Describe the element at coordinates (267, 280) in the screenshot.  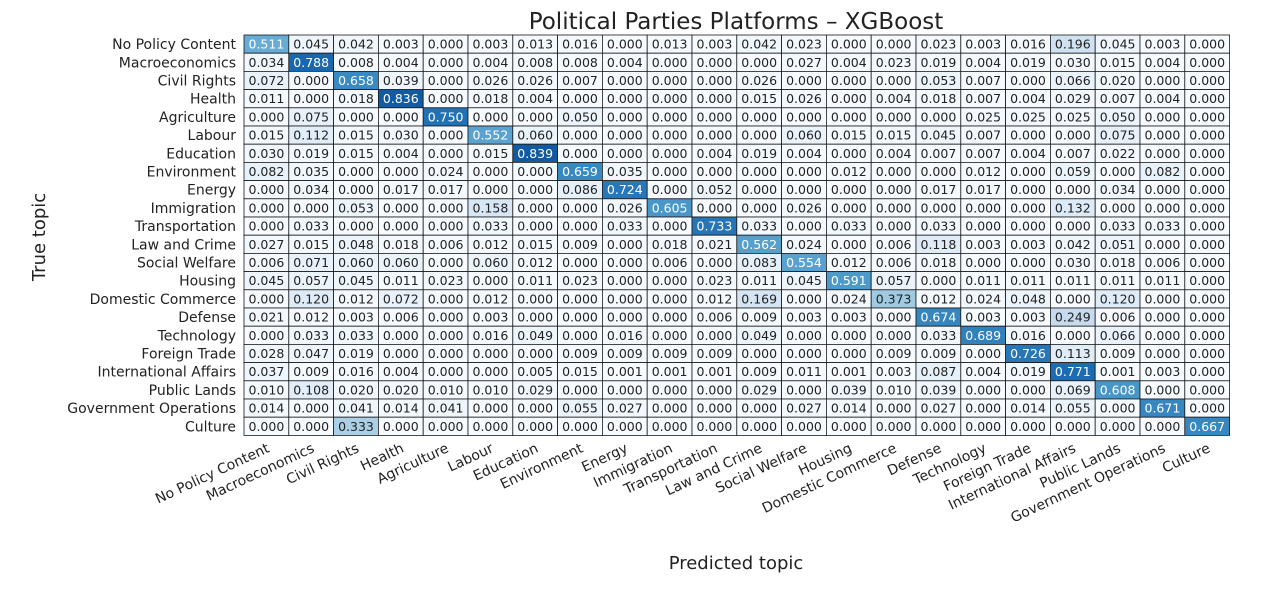
I see `cell-value-label: 0.045` at that location.